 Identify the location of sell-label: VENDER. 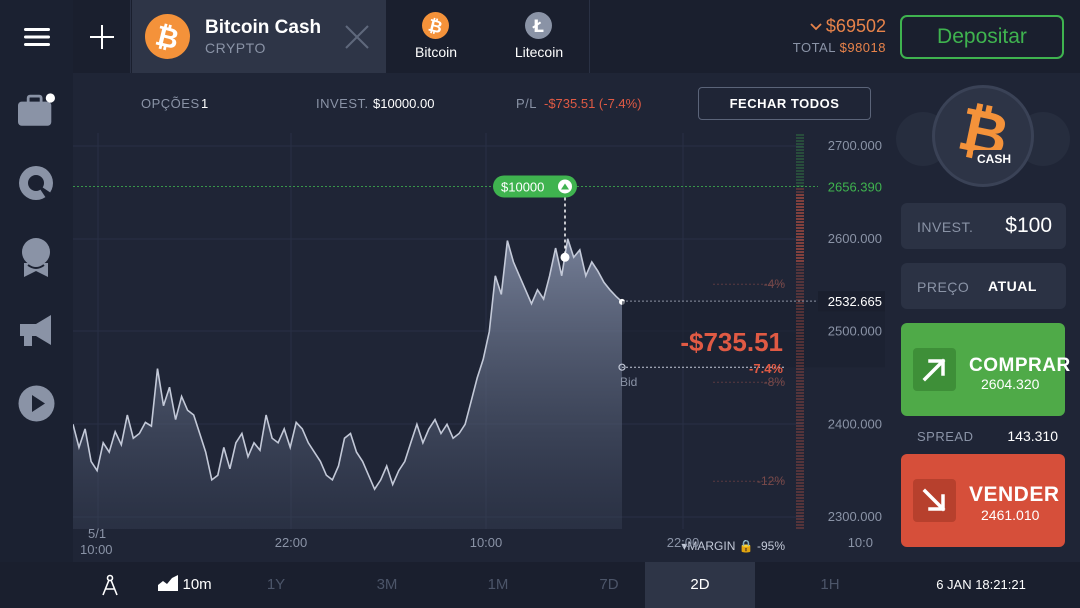
(1014, 494).